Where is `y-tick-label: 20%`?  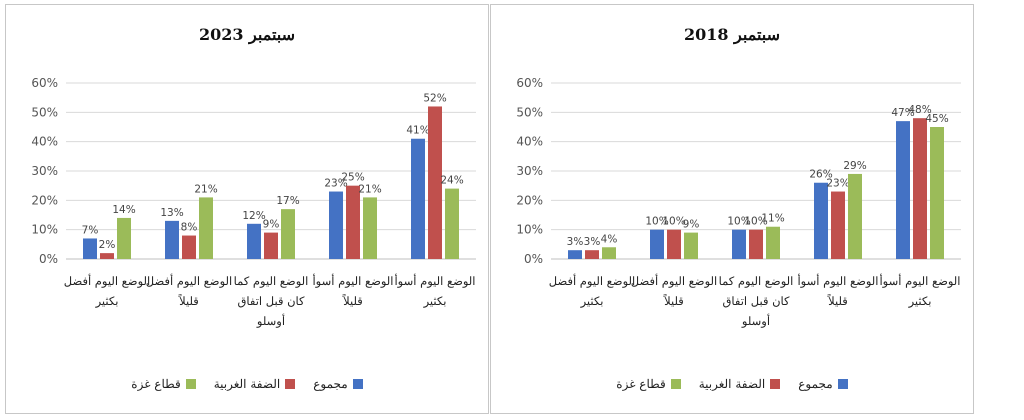
y-tick-label: 20% is located at coordinates (44, 200).